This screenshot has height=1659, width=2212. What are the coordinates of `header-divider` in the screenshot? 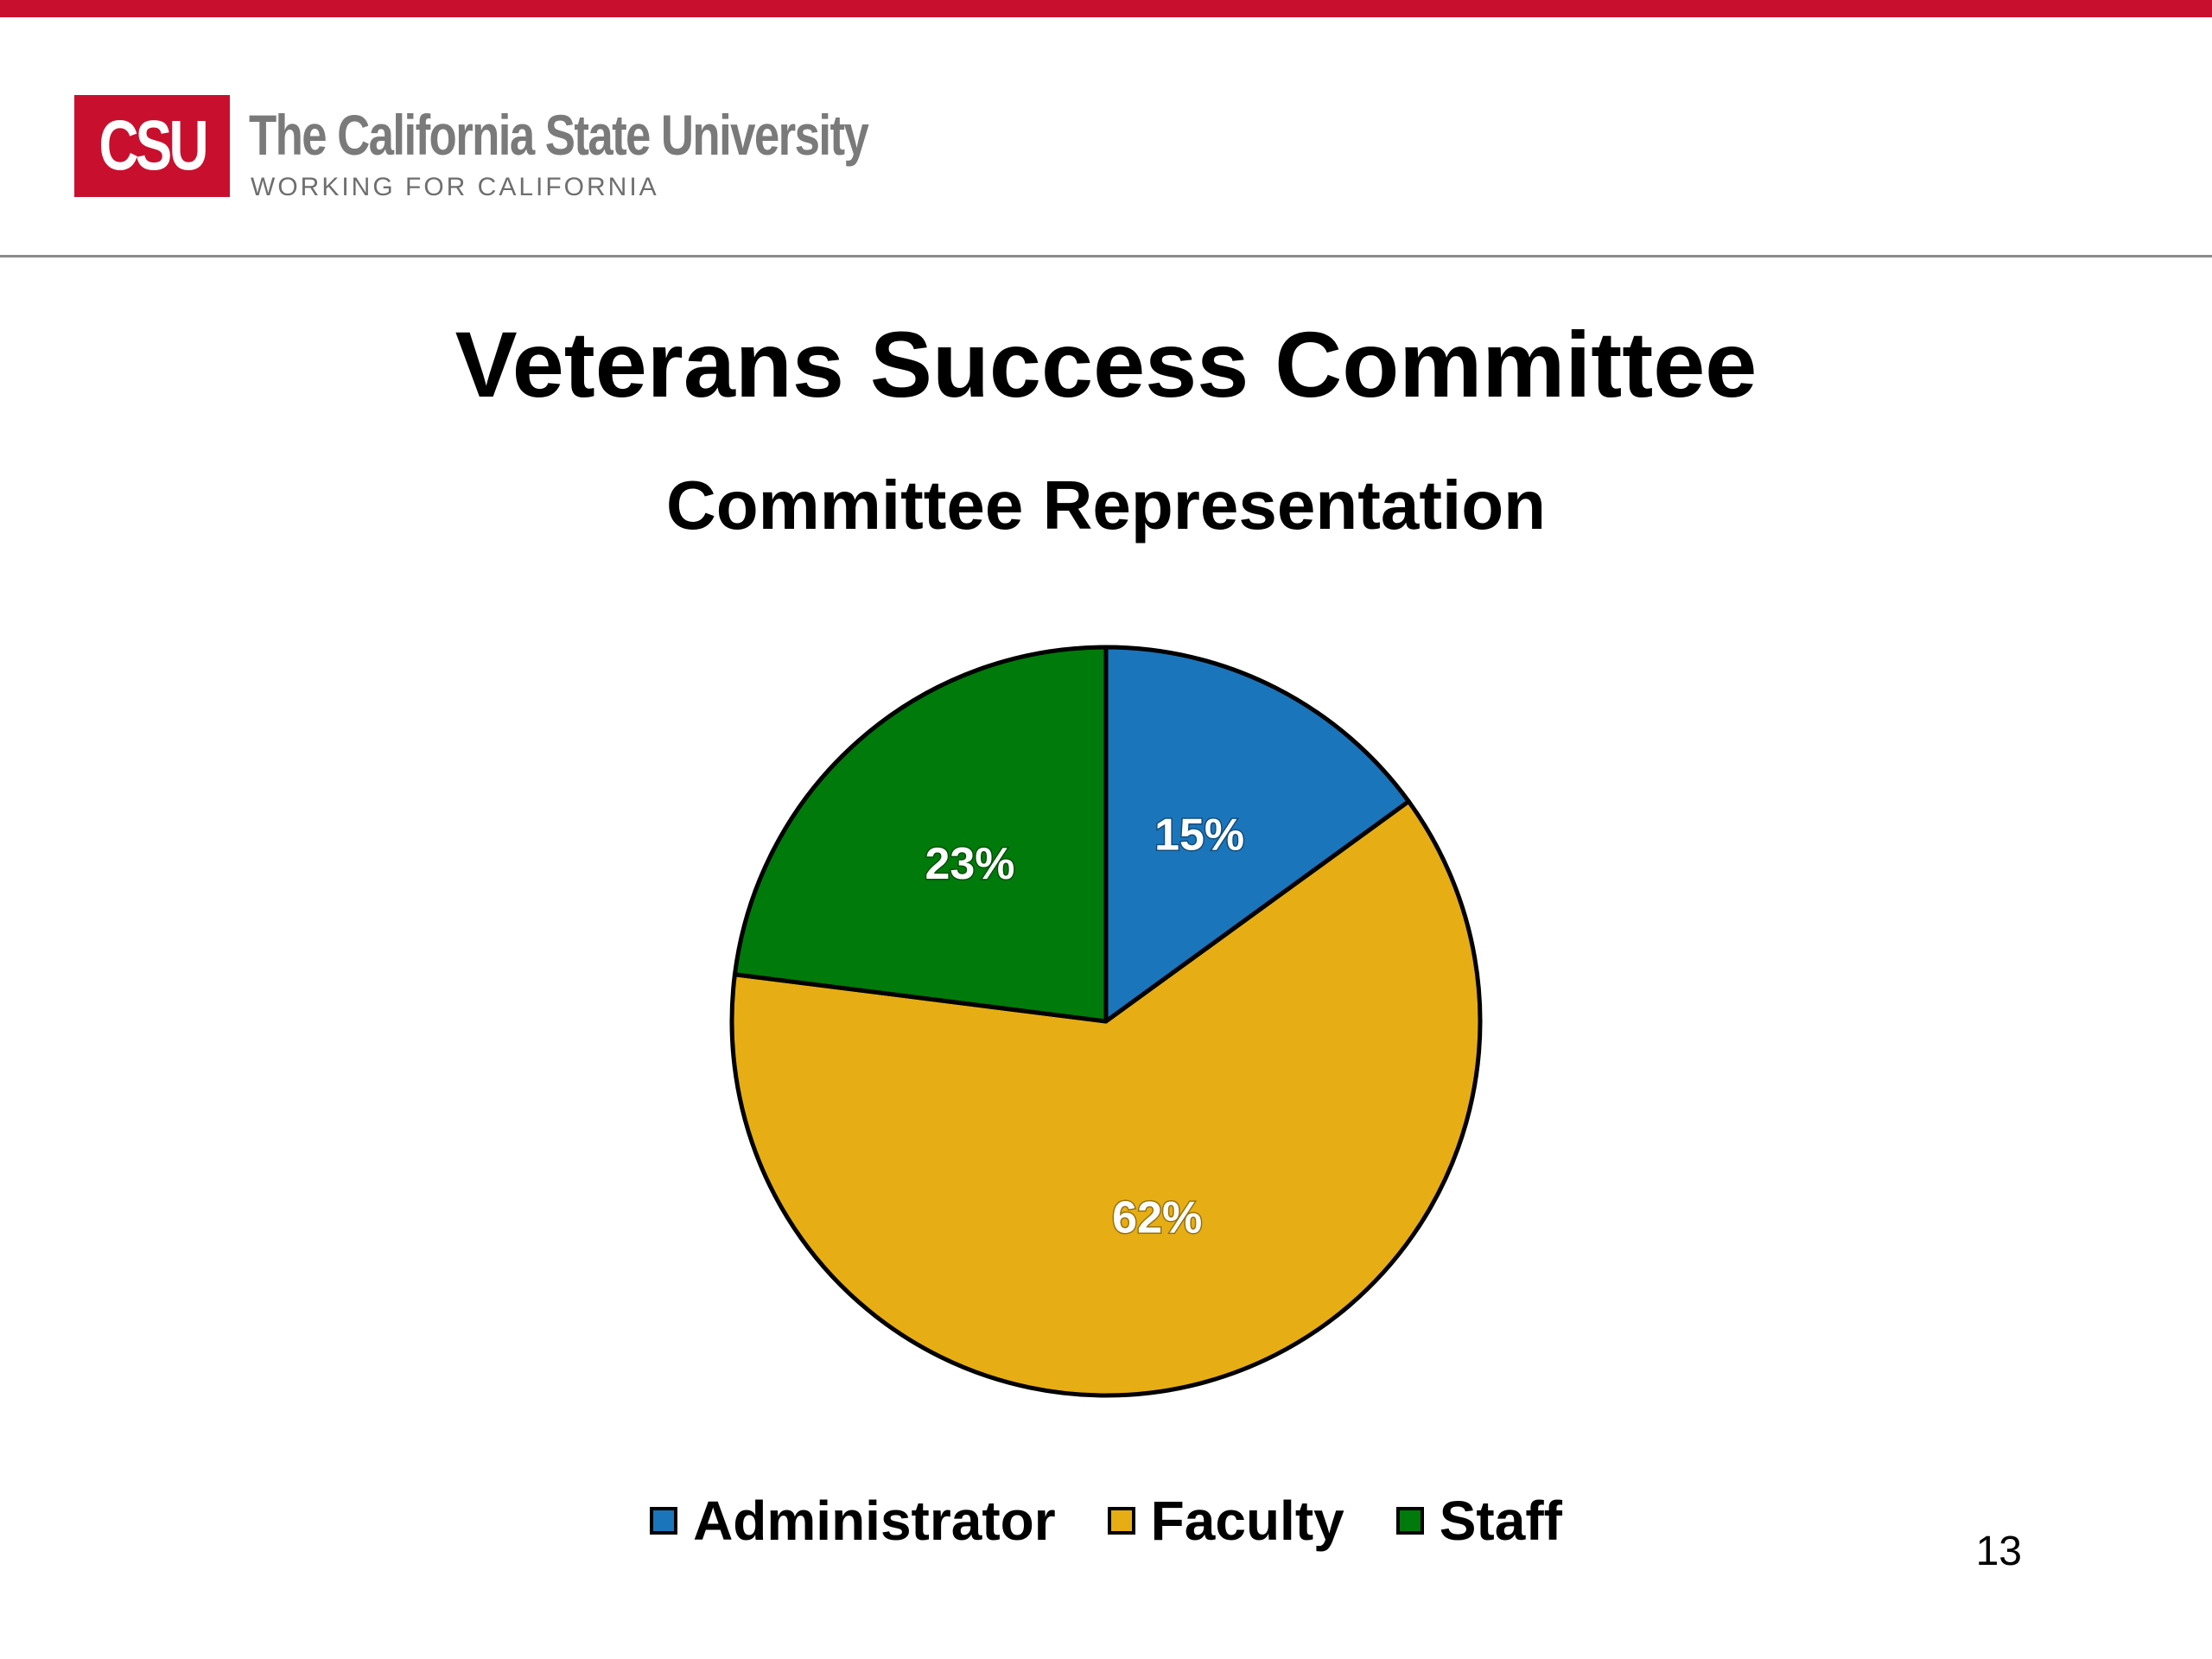 It's located at (1106, 256).